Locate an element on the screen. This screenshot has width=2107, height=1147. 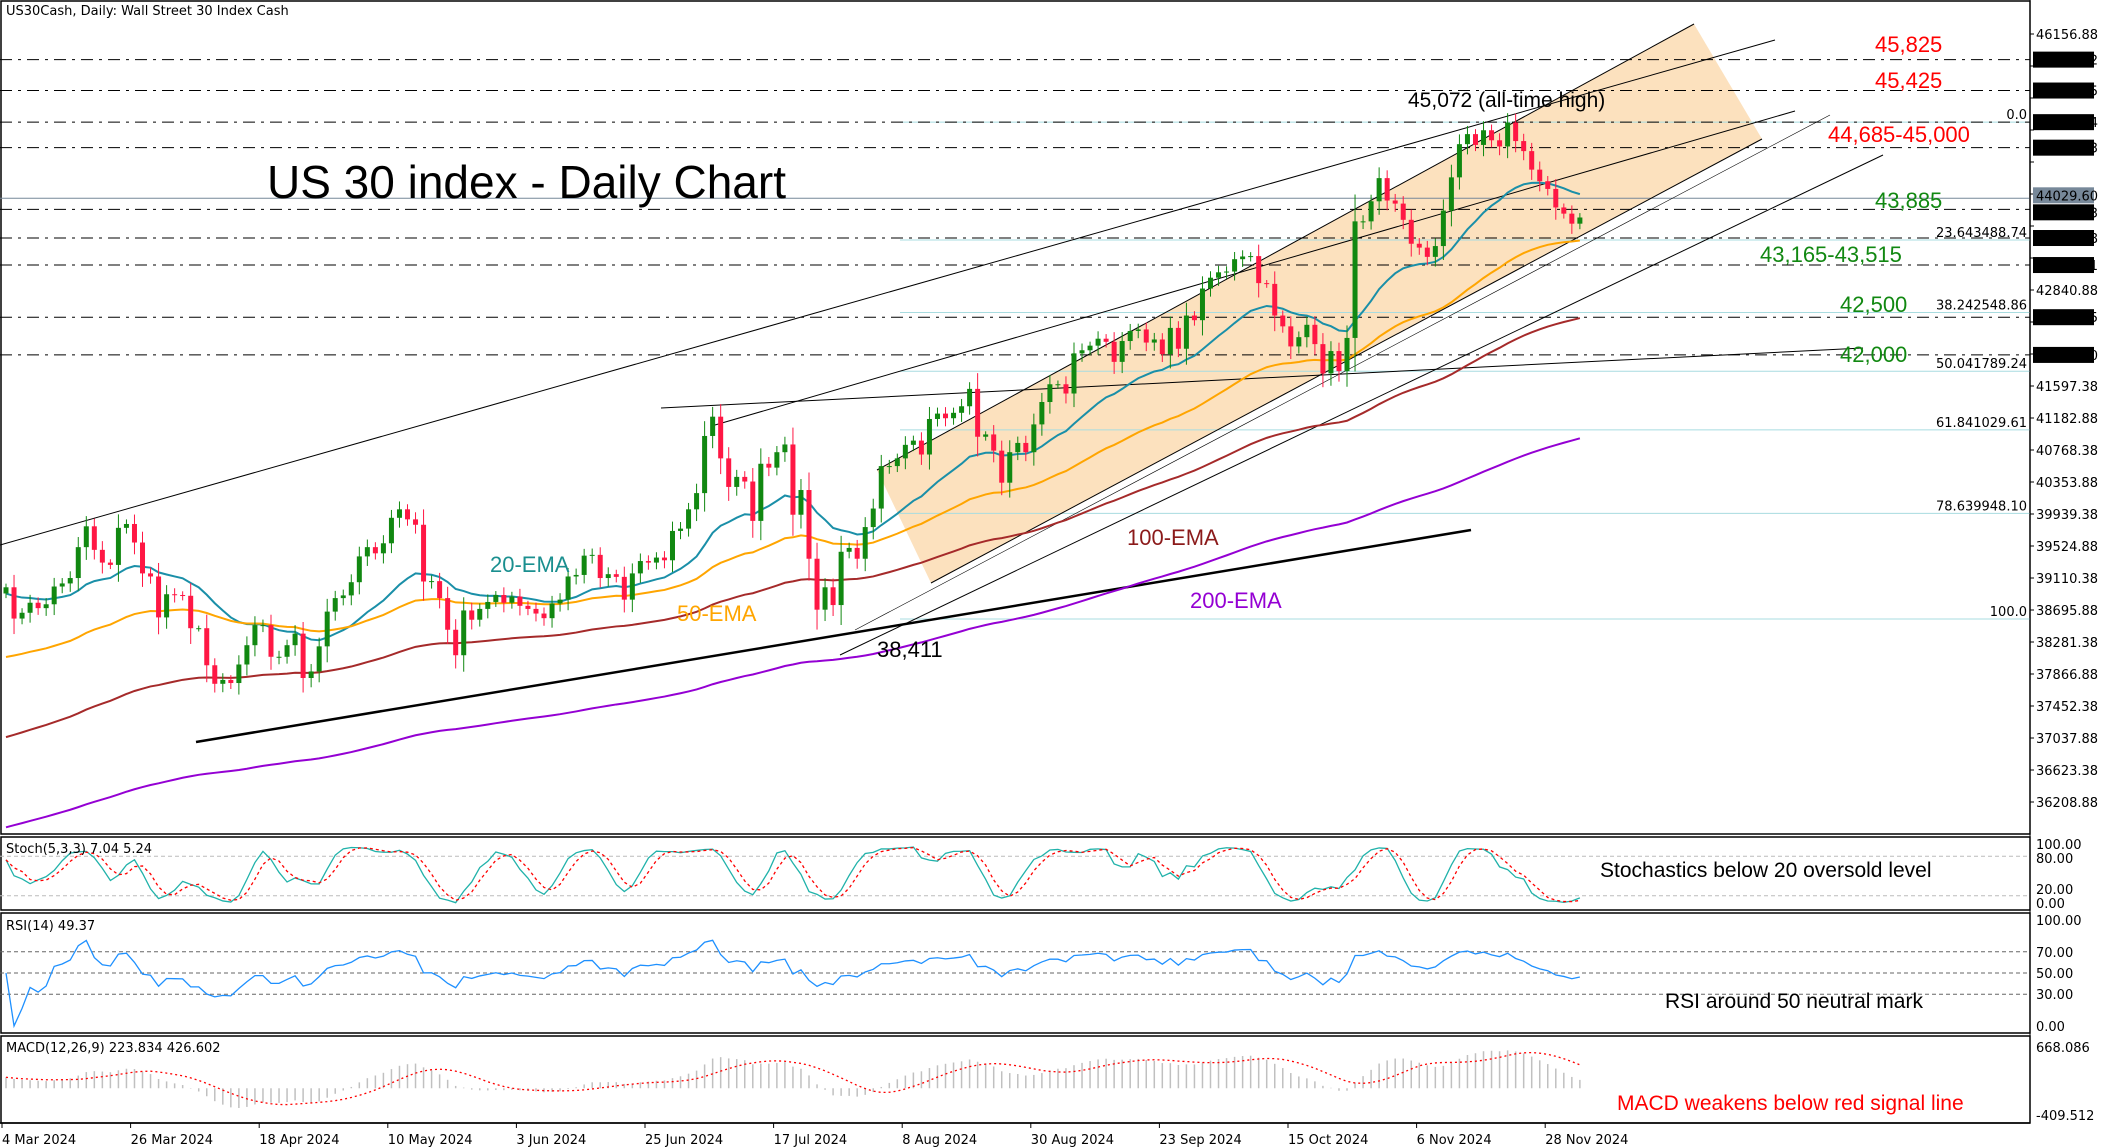
fib-label: 0.0 is located at coordinates (2016, 115).